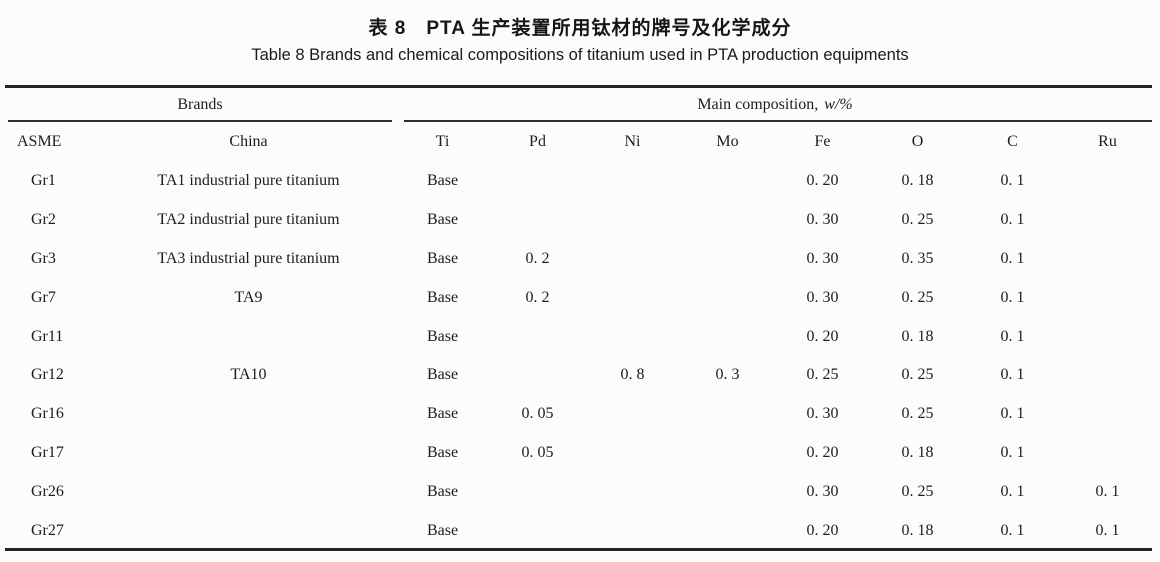  Describe the element at coordinates (248, 220) in the screenshot. I see `cell-china: TA2 industrial pure titanium` at that location.